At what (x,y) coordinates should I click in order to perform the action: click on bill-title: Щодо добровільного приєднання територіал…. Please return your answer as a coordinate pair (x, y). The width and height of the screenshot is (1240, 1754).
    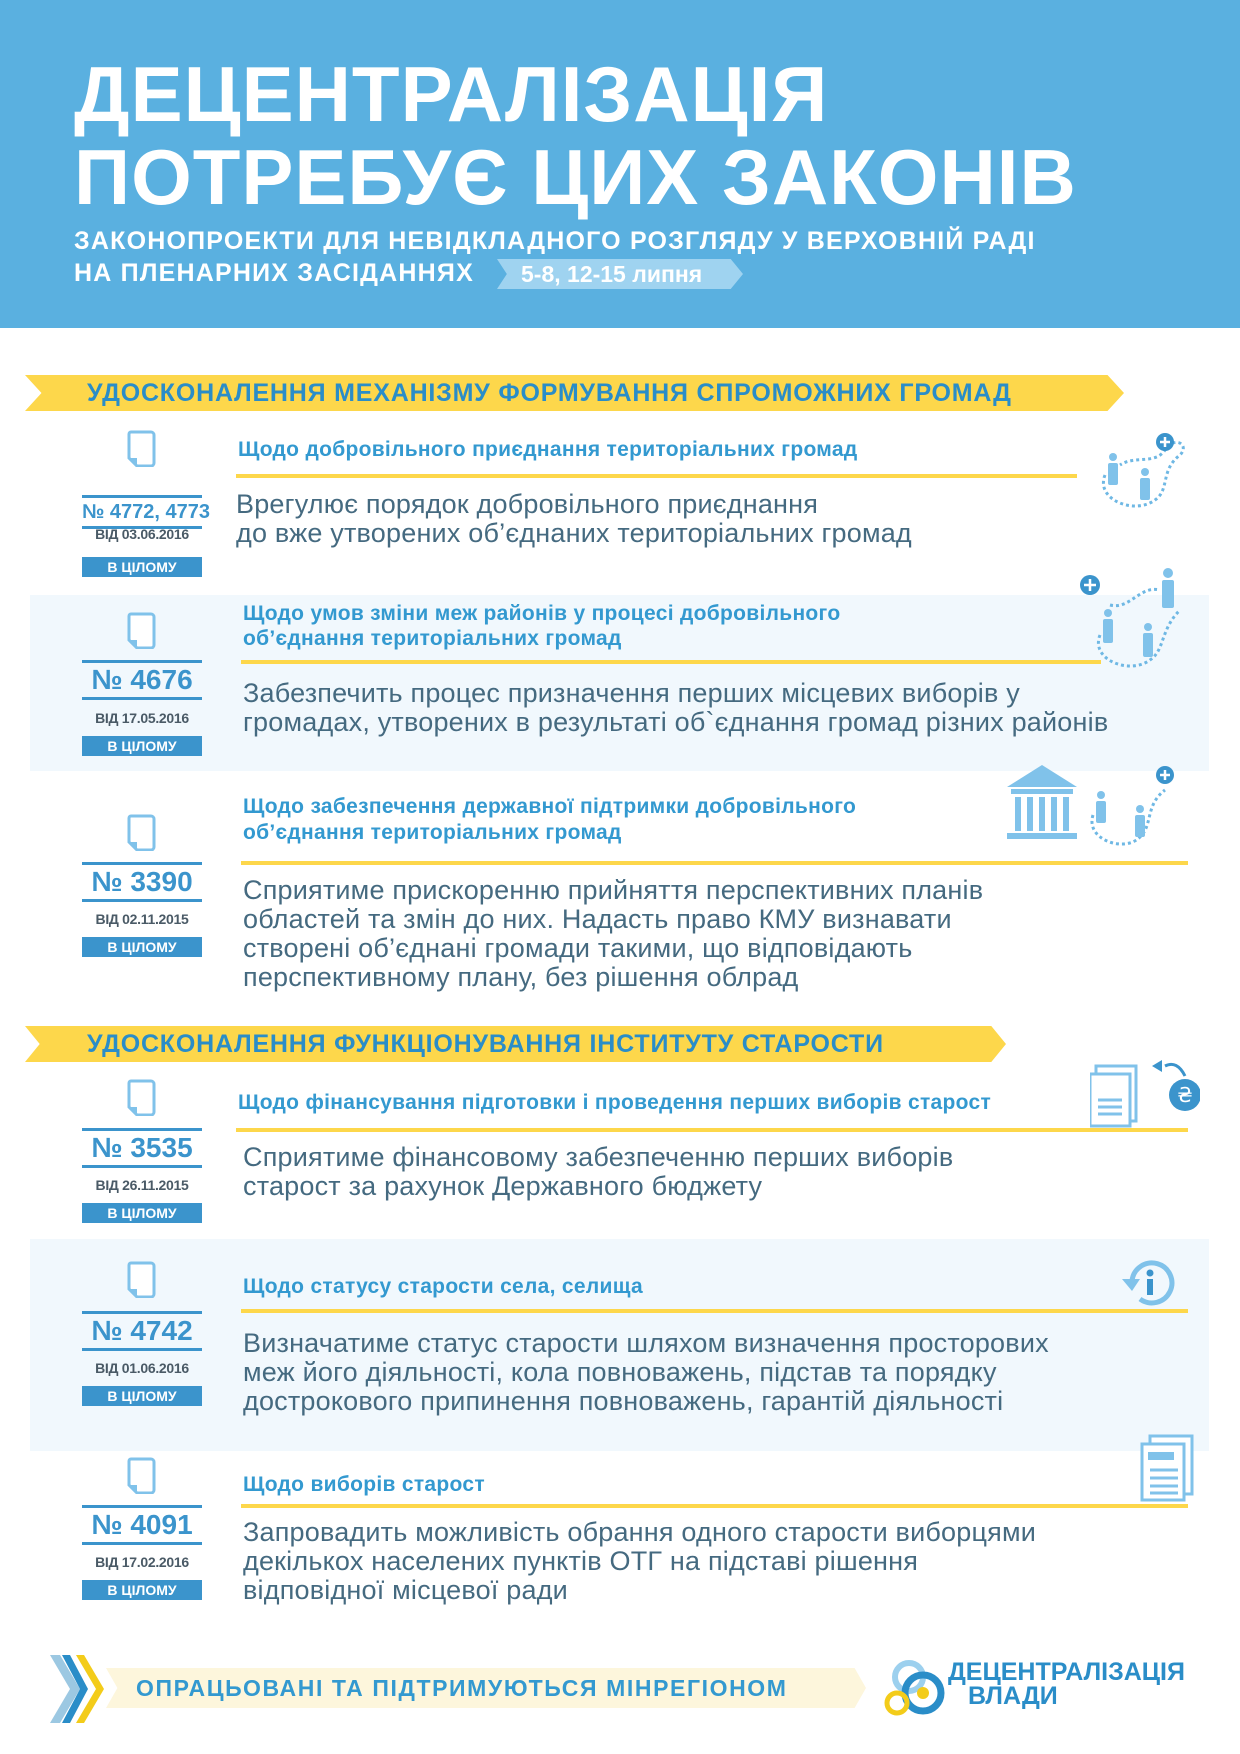
    Looking at the image, I should click on (548, 449).